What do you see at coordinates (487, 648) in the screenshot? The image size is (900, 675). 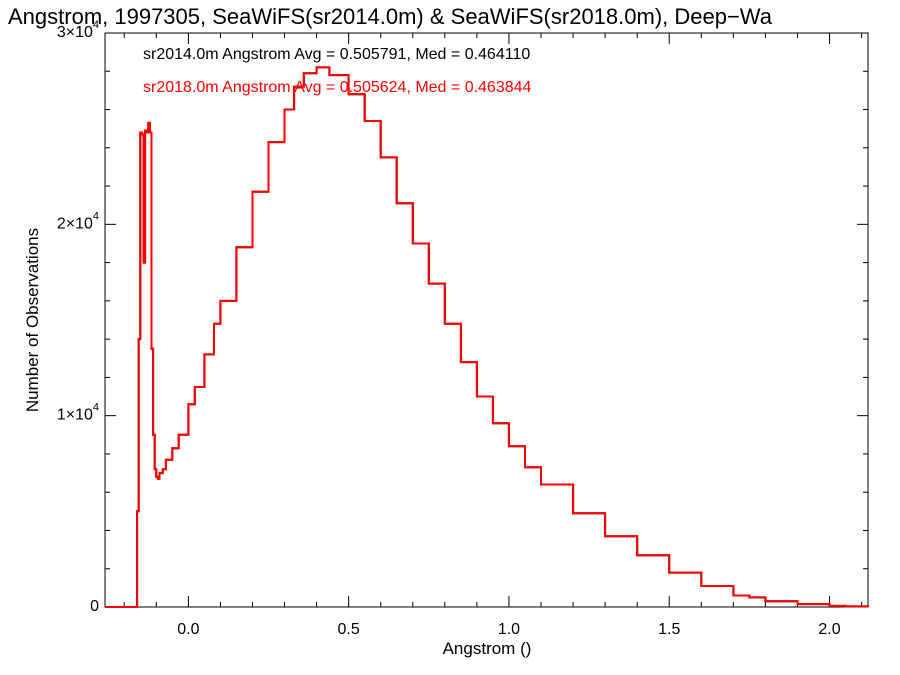 I see `x-axis-label: Angstrom ()` at bounding box center [487, 648].